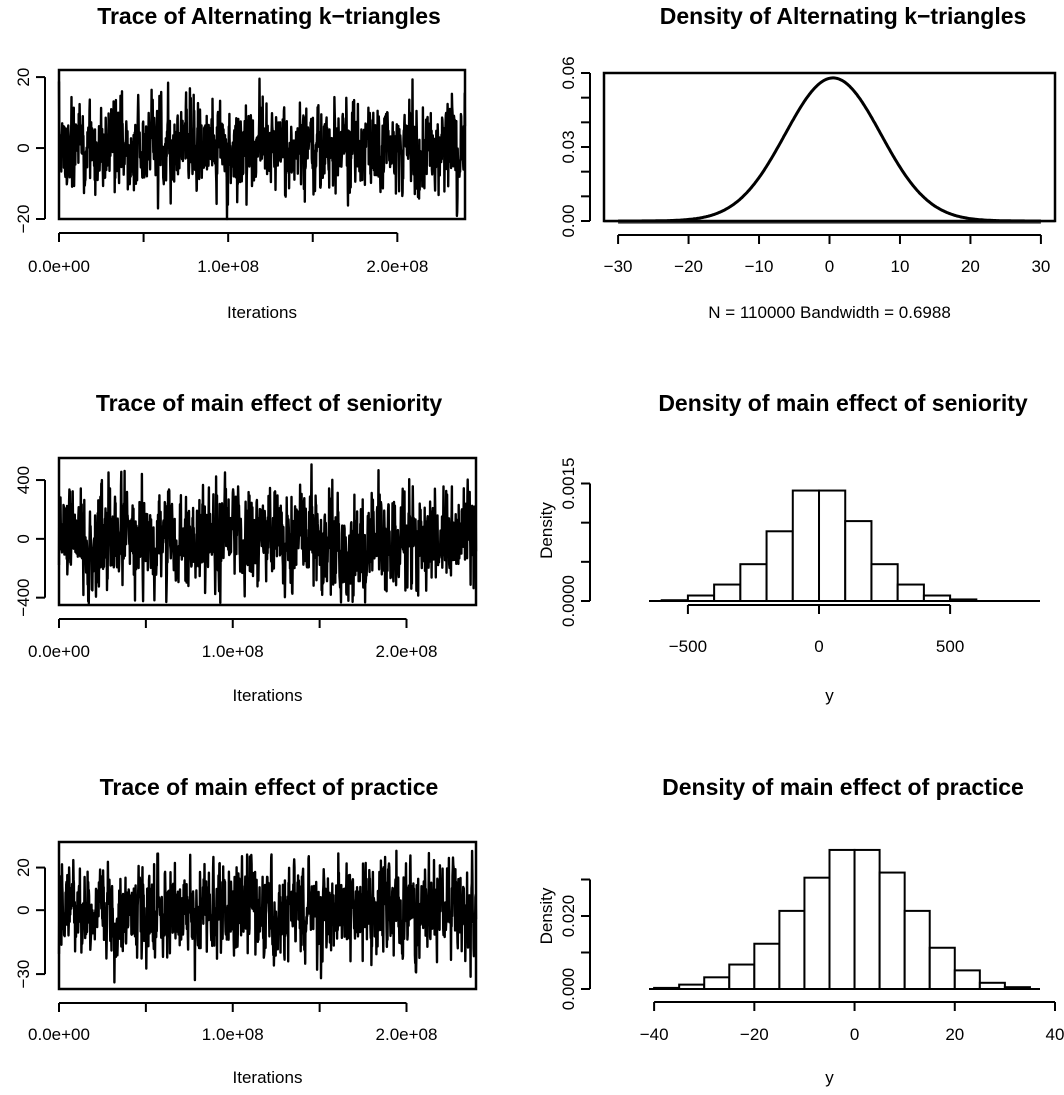  I want to click on x-tick-label: 10, so click(900, 266).